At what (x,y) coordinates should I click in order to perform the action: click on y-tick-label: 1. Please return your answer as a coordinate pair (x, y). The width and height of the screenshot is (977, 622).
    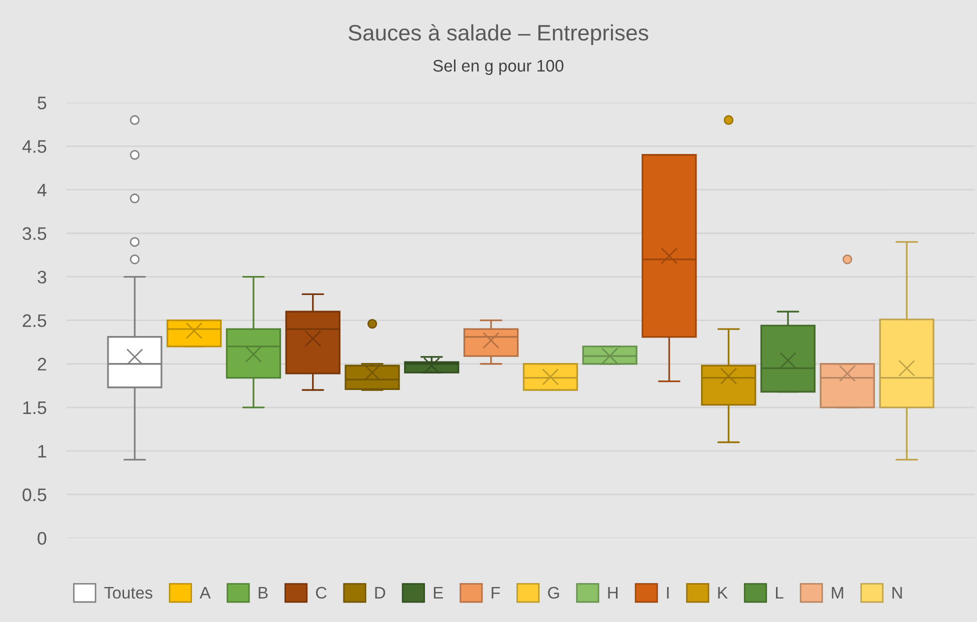
    Looking at the image, I should click on (42, 451).